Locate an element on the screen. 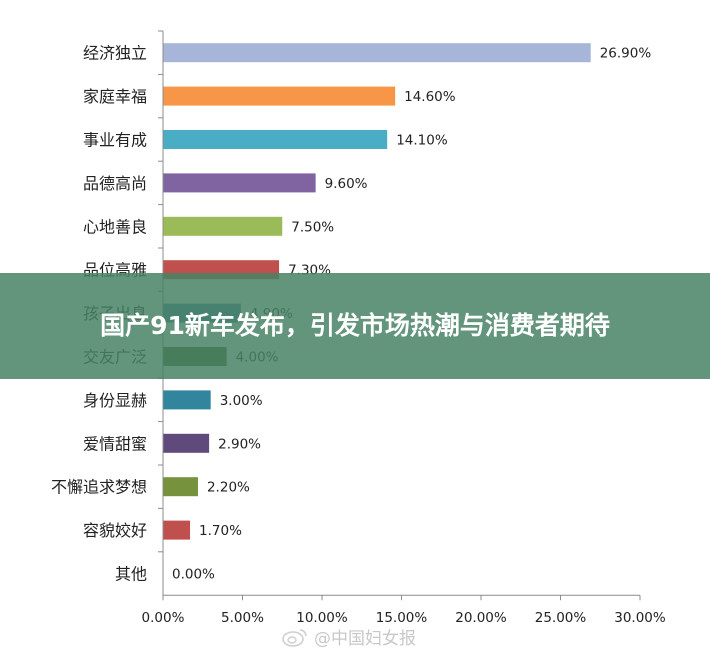  value-label: 1.70% is located at coordinates (220, 531).